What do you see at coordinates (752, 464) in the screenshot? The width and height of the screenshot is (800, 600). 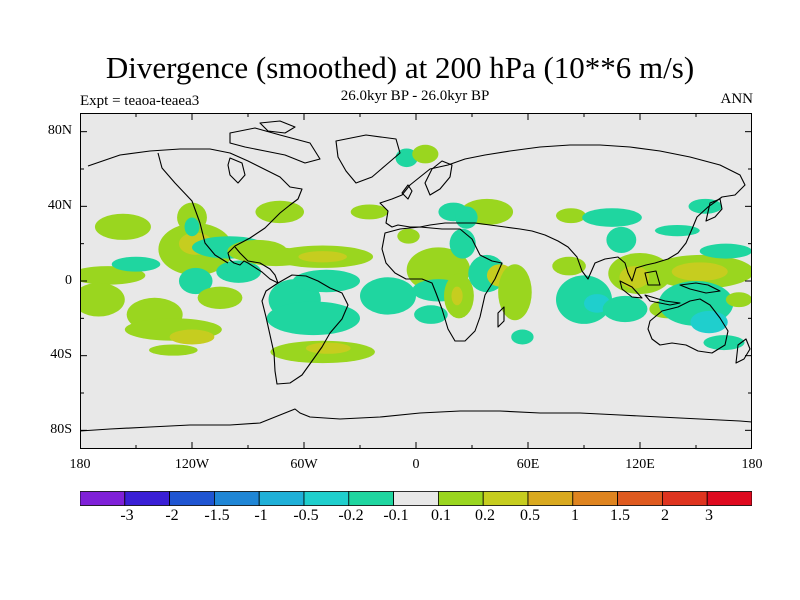 I see `x-tick-180e: 180` at bounding box center [752, 464].